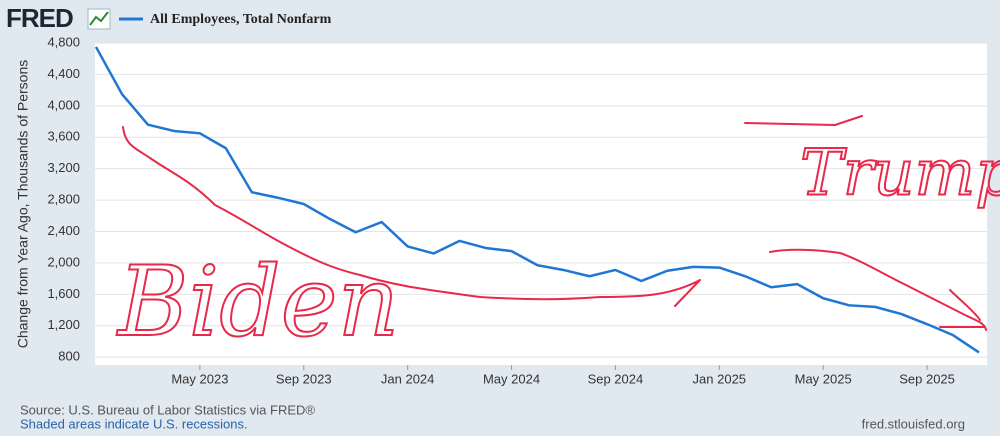 This screenshot has height=436, width=1000. Describe the element at coordinates (199, 378) in the screenshot. I see `x-tick-label: May 2023` at that location.